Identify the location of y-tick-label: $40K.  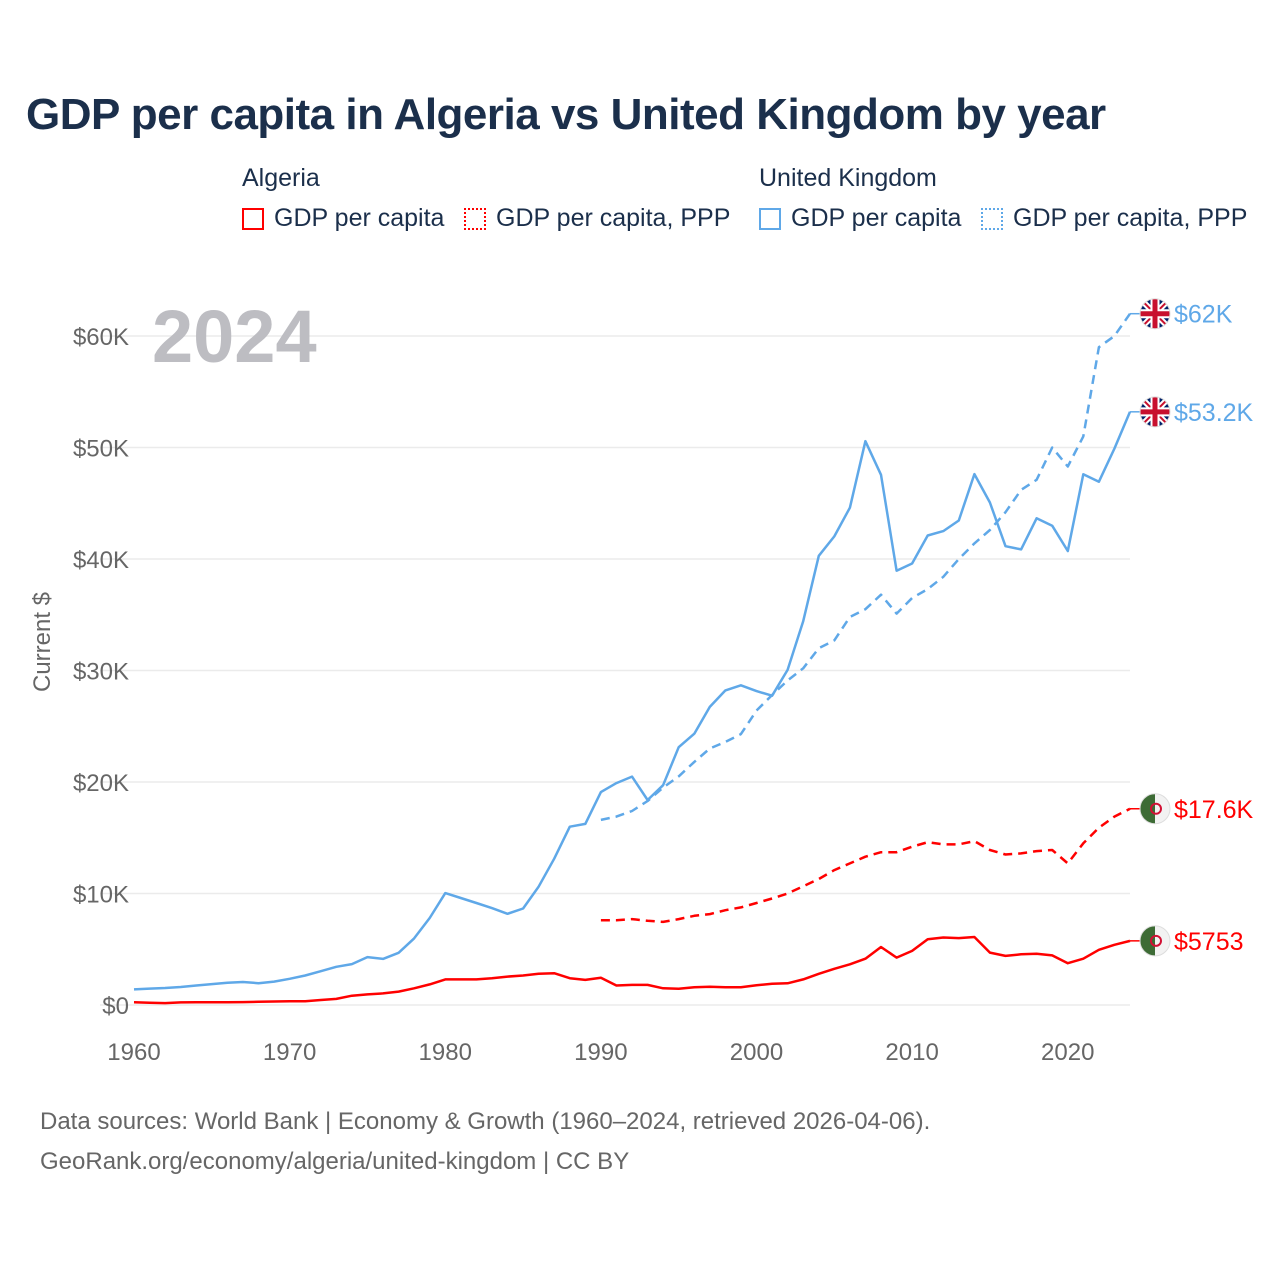
(101, 560).